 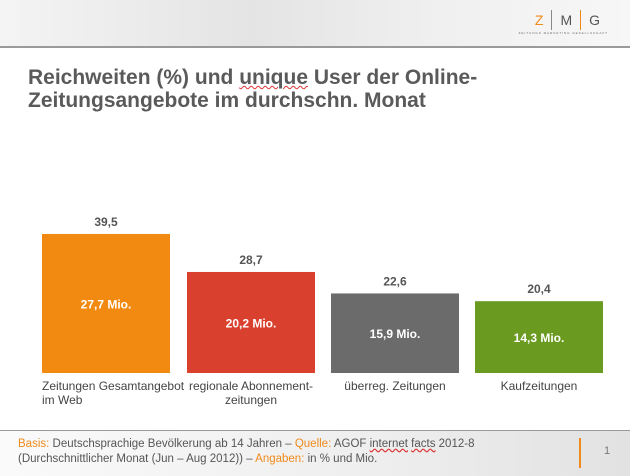 I want to click on header-banner: Z M G ZEITUNGS MARKETING GESELLSCHAFT, so click(x=315, y=24).